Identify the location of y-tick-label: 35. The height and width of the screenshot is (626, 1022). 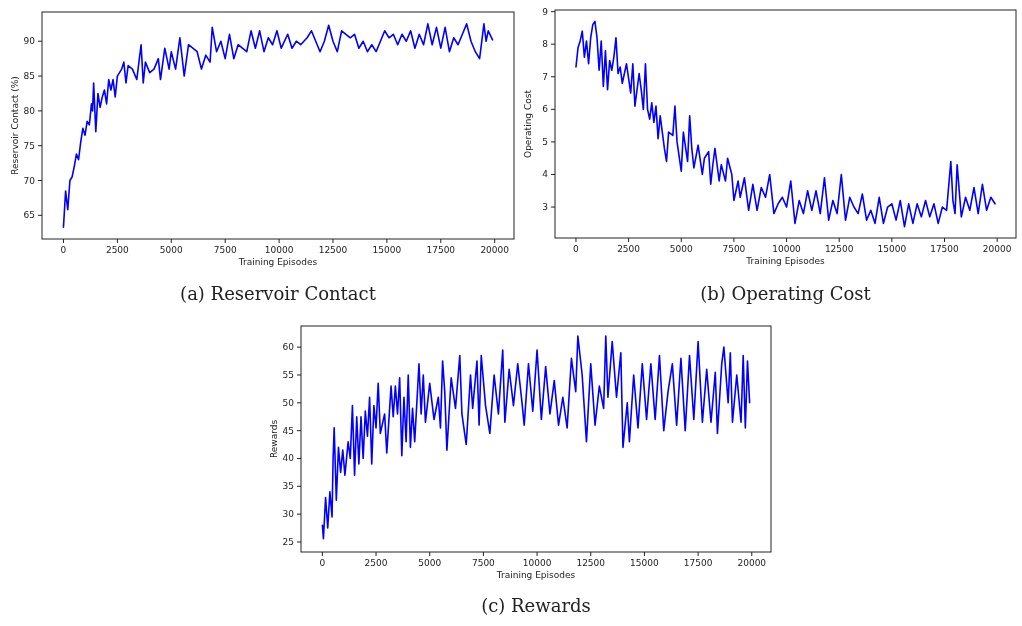
(288, 486).